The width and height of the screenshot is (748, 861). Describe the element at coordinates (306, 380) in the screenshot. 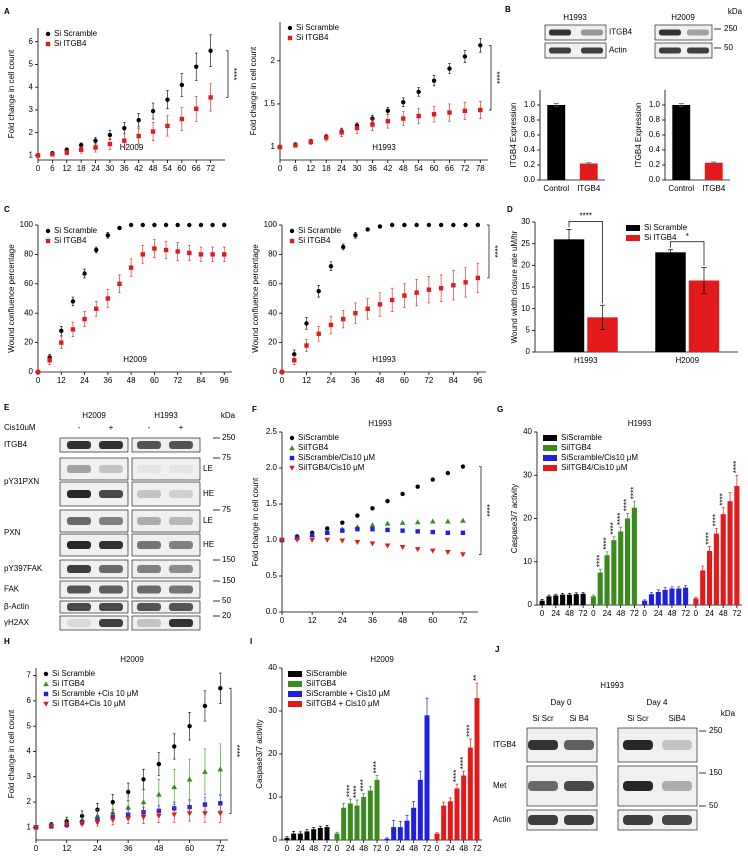

I see `x-tick-label: 12` at that location.